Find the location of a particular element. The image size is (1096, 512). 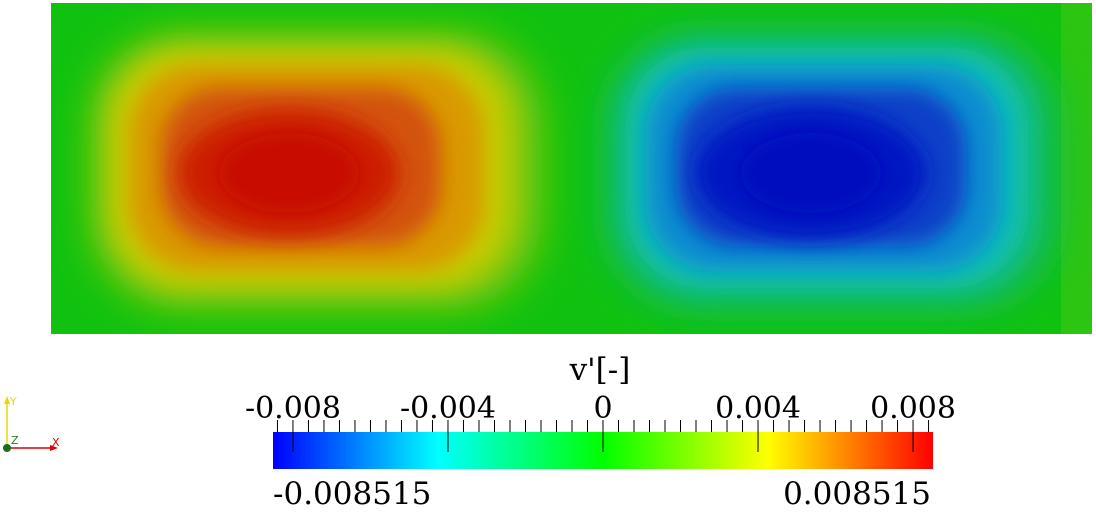

edge-field is located at coordinates (1076, 168).